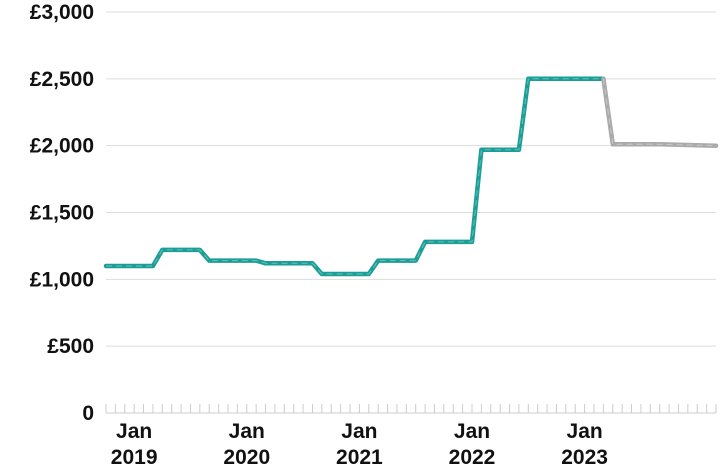 This screenshot has width=728, height=471. Describe the element at coordinates (62, 79) in the screenshot. I see `y-tick-label: £2,500` at that location.